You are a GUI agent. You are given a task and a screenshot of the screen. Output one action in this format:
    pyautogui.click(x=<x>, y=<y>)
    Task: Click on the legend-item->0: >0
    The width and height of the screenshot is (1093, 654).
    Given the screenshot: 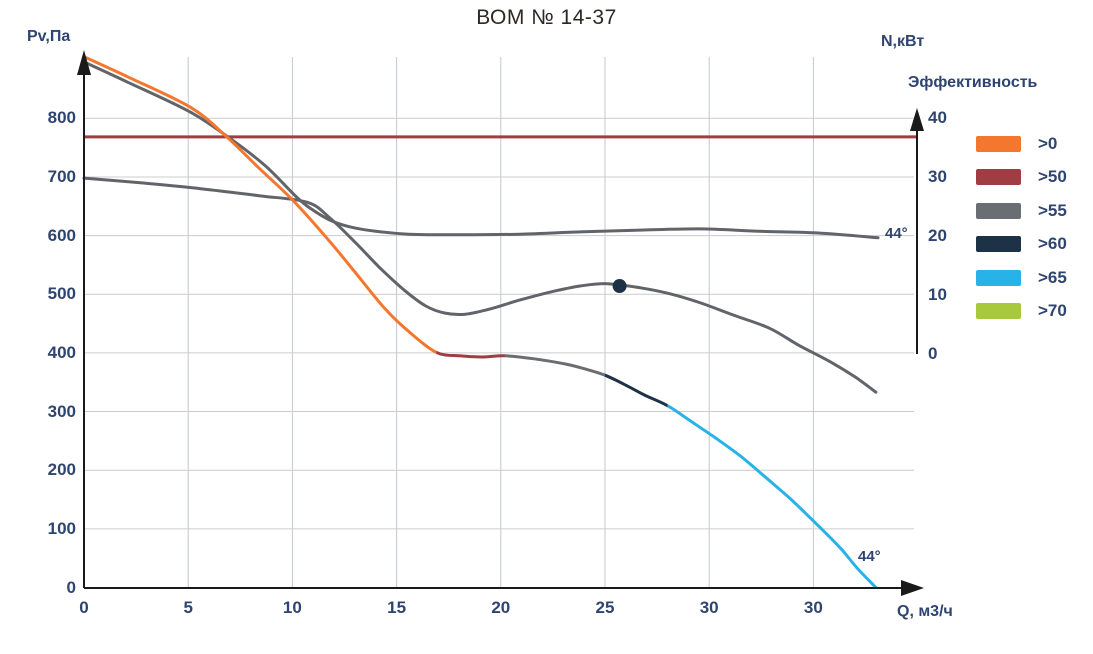 What is the action you would take?
    pyautogui.click(x=1016, y=144)
    